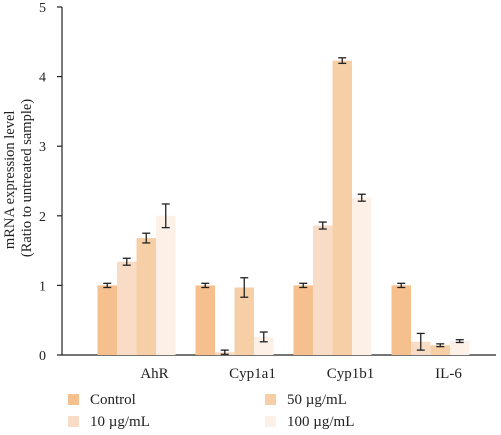  I want to click on category-label: AhR, so click(154, 374).